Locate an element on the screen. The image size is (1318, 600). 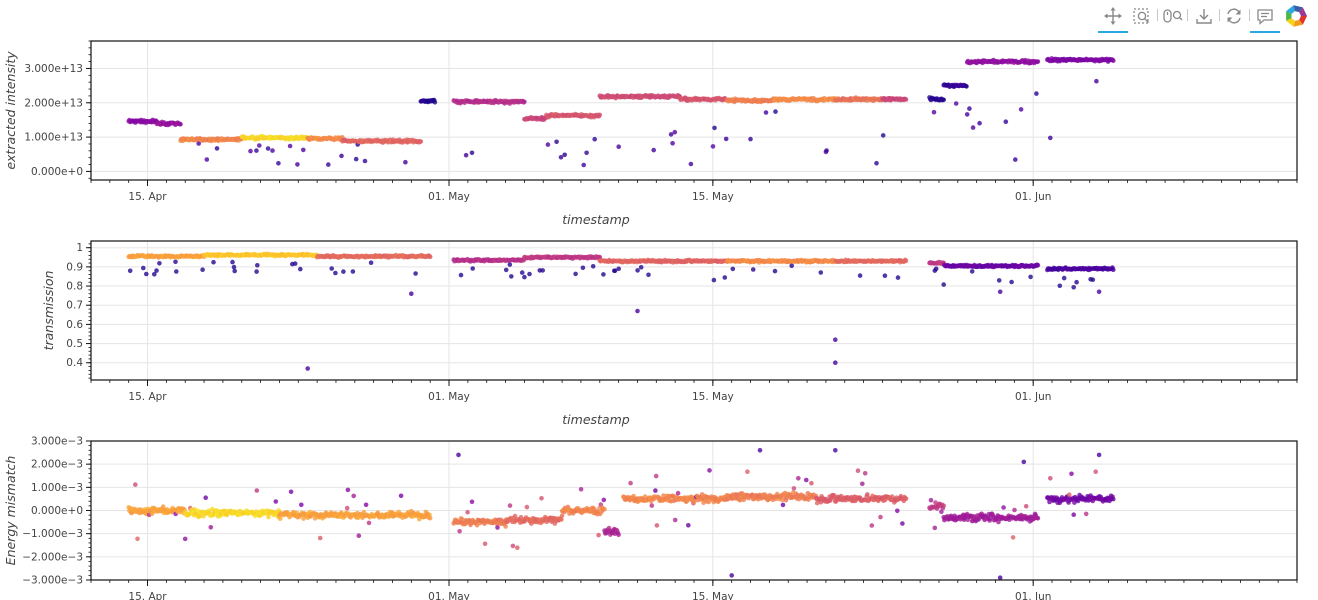
bokeh-logo is located at coordinates (1296, 16).